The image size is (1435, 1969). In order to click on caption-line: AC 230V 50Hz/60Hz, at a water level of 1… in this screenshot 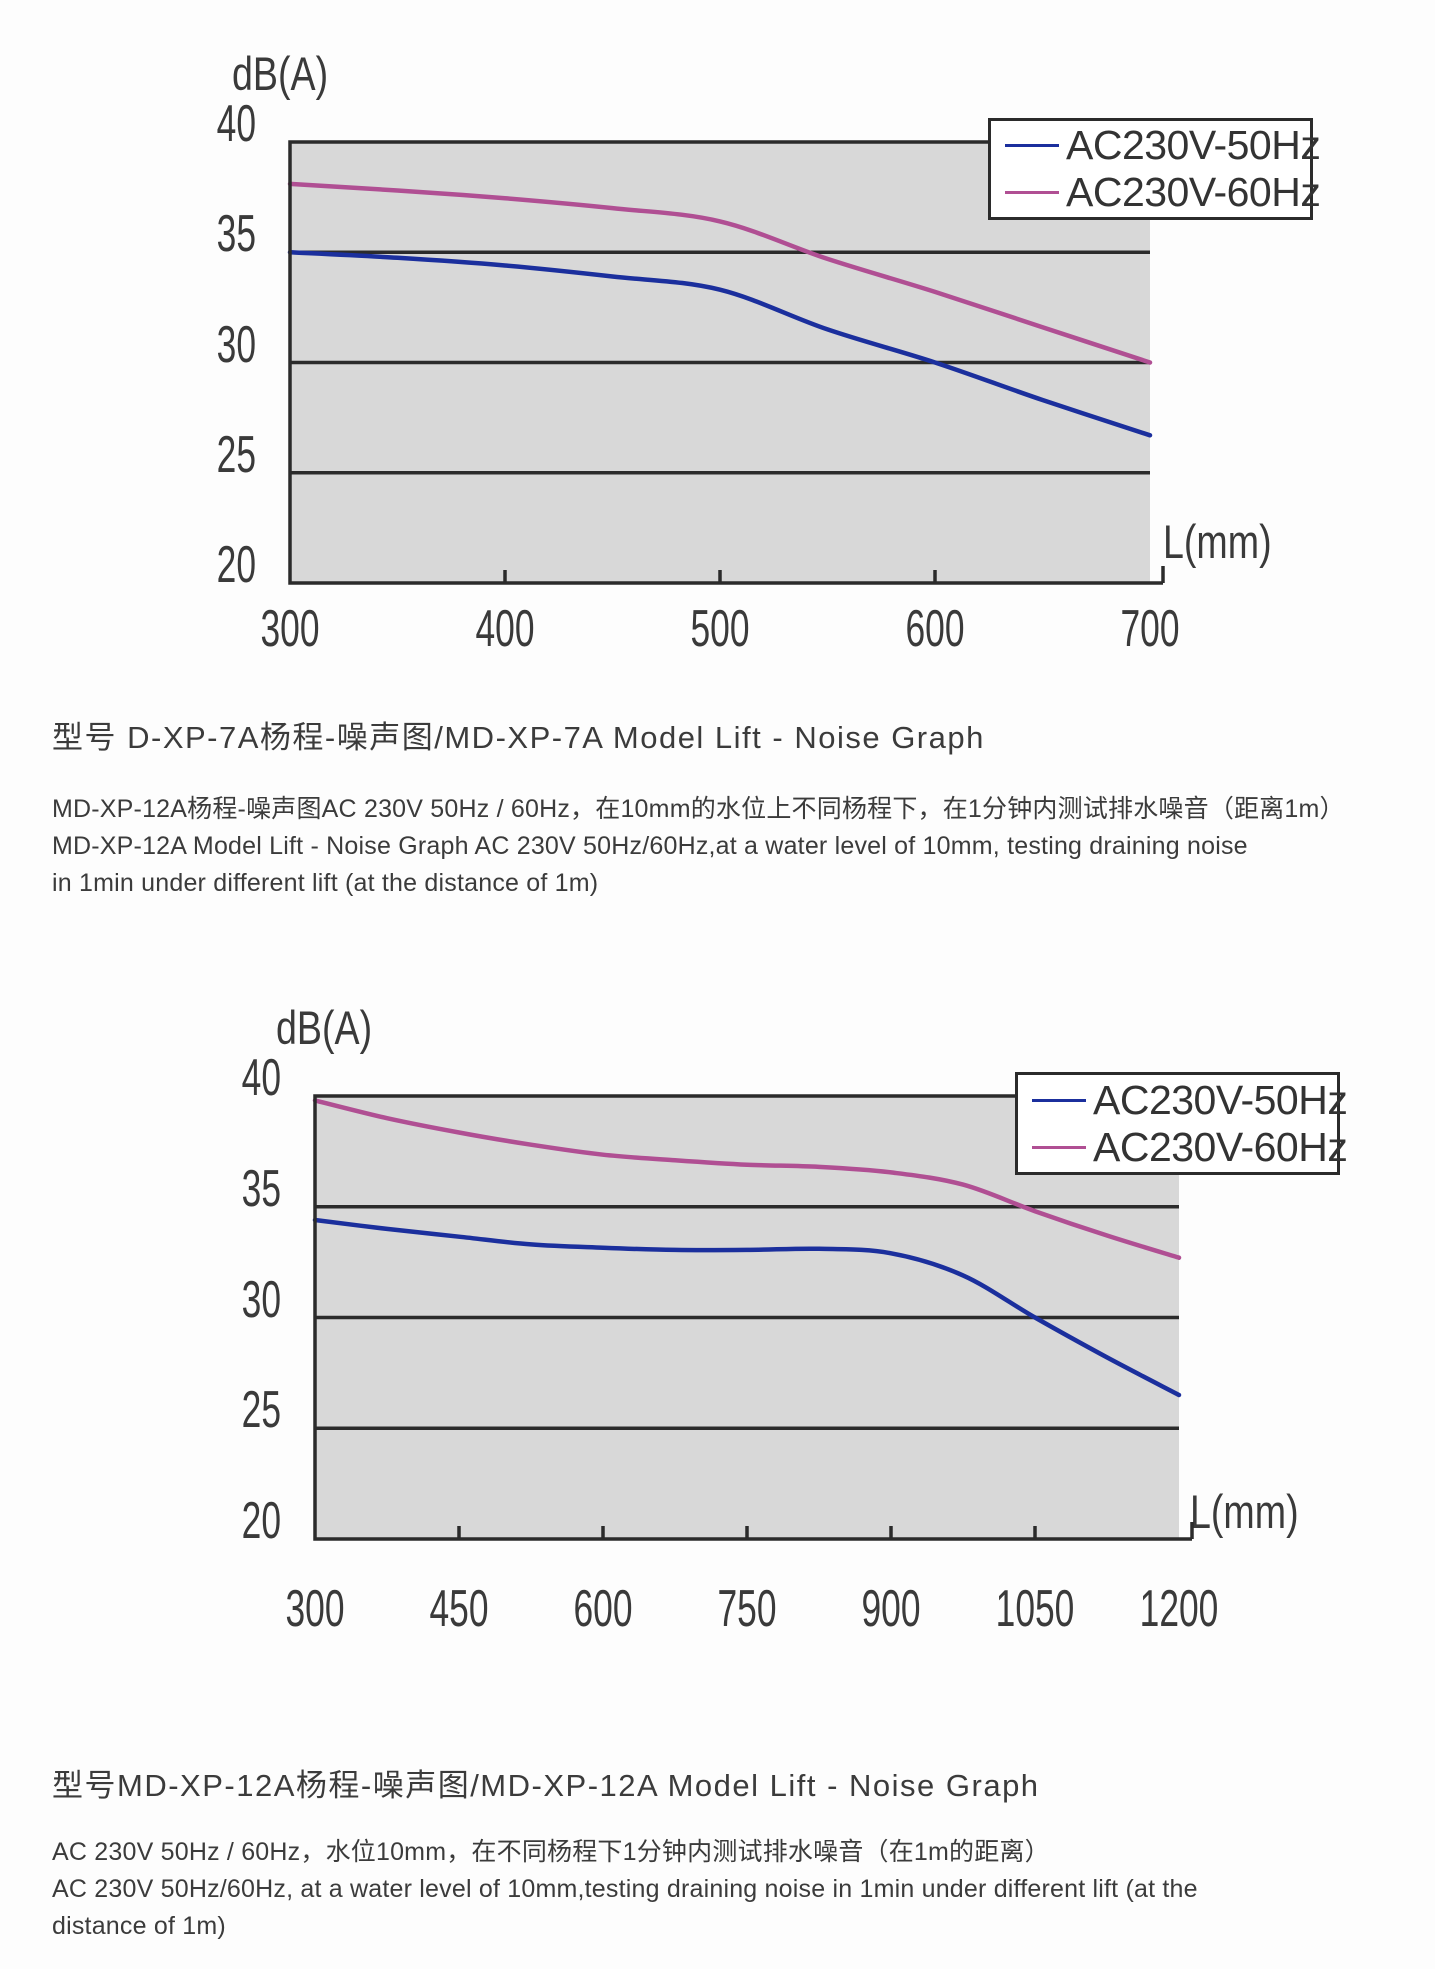, I will do `click(625, 1889)`.